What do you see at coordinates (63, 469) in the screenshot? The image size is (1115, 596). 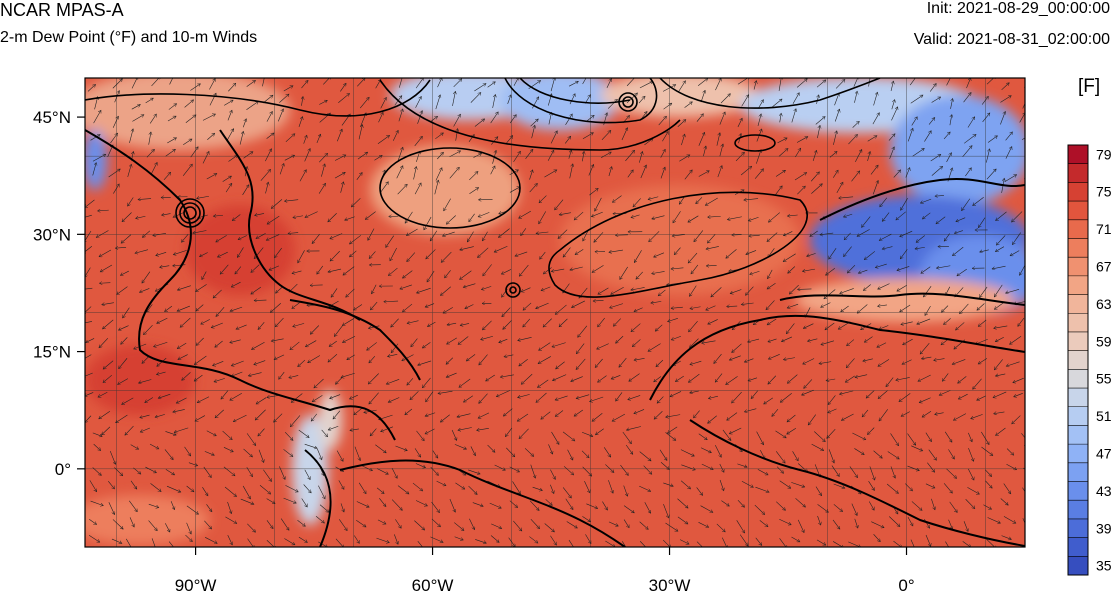 I see `lat-tick-label: 0°` at bounding box center [63, 469].